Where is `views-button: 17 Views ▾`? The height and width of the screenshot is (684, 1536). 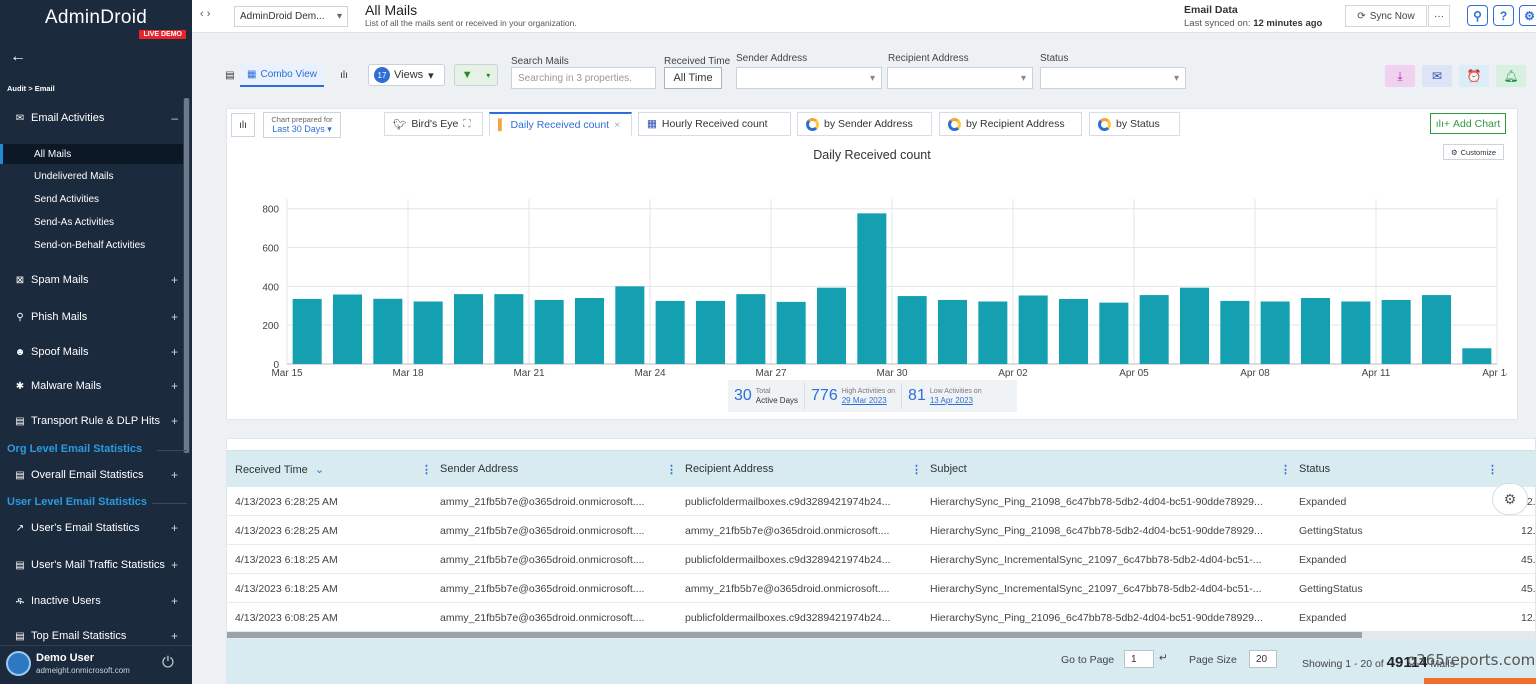
views-button: 17 Views ▾ is located at coordinates (406, 75).